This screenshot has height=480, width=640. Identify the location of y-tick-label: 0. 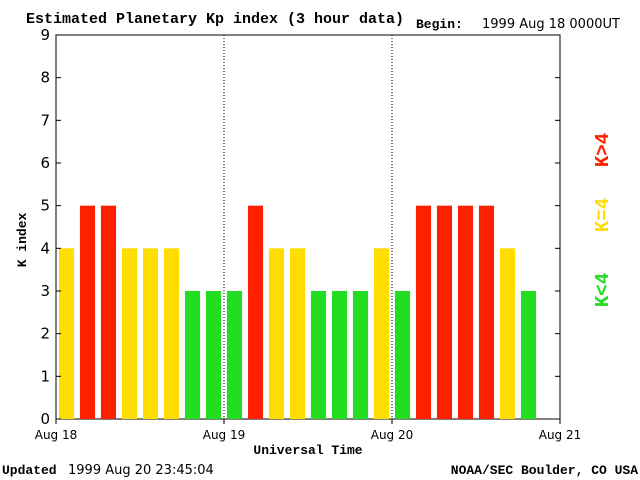
(45, 419).